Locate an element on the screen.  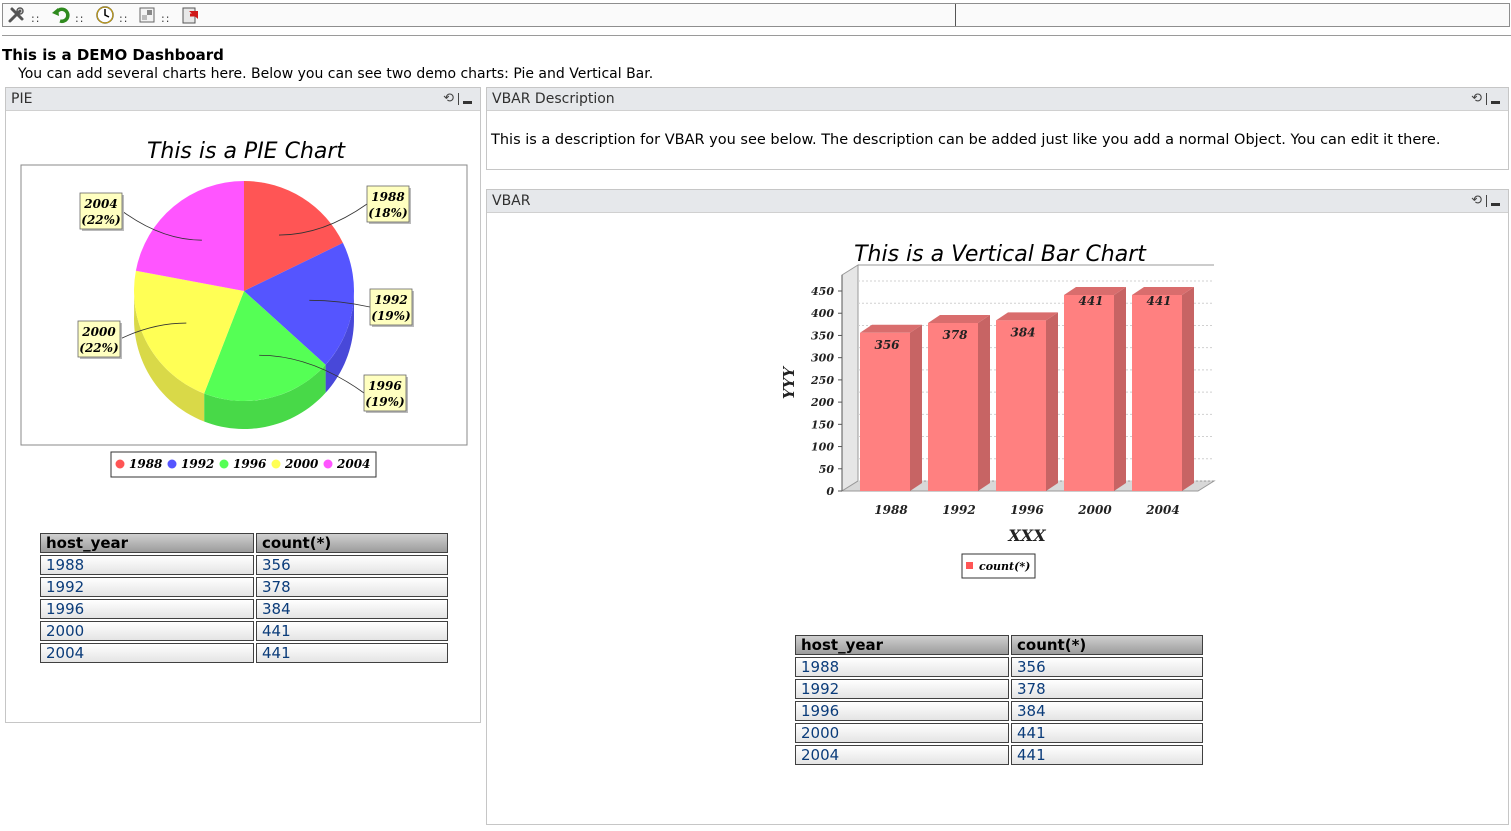
vbar-bar-1996 is located at coordinates (1021, 405).